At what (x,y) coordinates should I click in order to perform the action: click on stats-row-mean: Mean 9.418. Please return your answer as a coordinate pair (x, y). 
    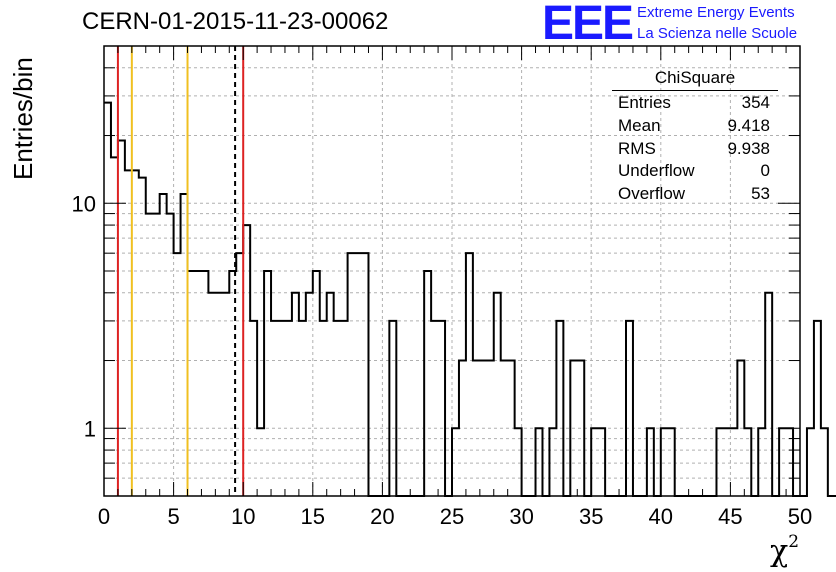
    Looking at the image, I should click on (695, 127).